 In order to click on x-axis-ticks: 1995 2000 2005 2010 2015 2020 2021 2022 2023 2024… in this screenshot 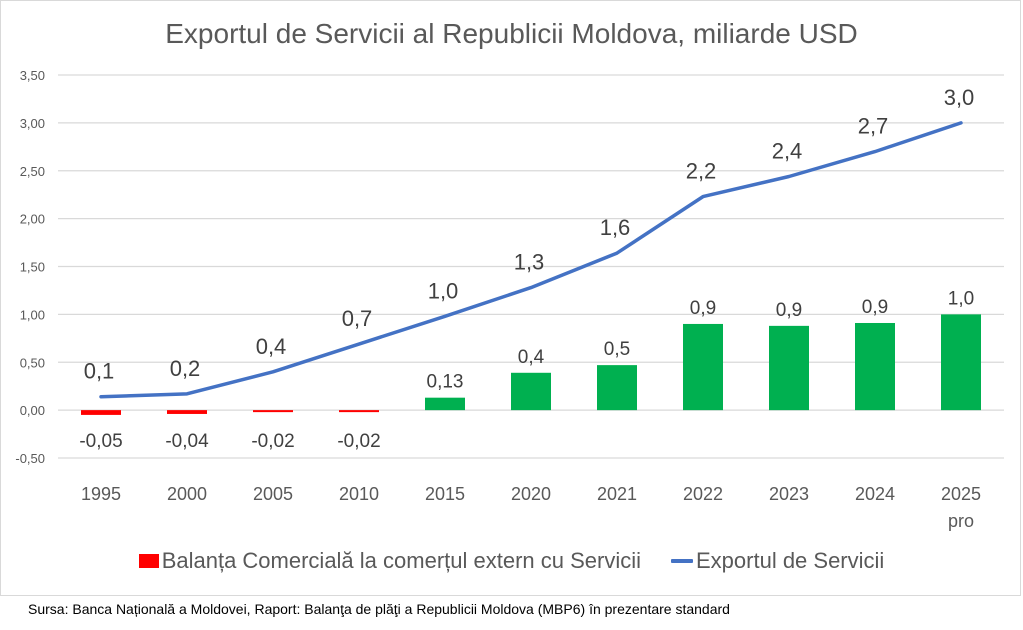, I will do `click(531, 507)`.